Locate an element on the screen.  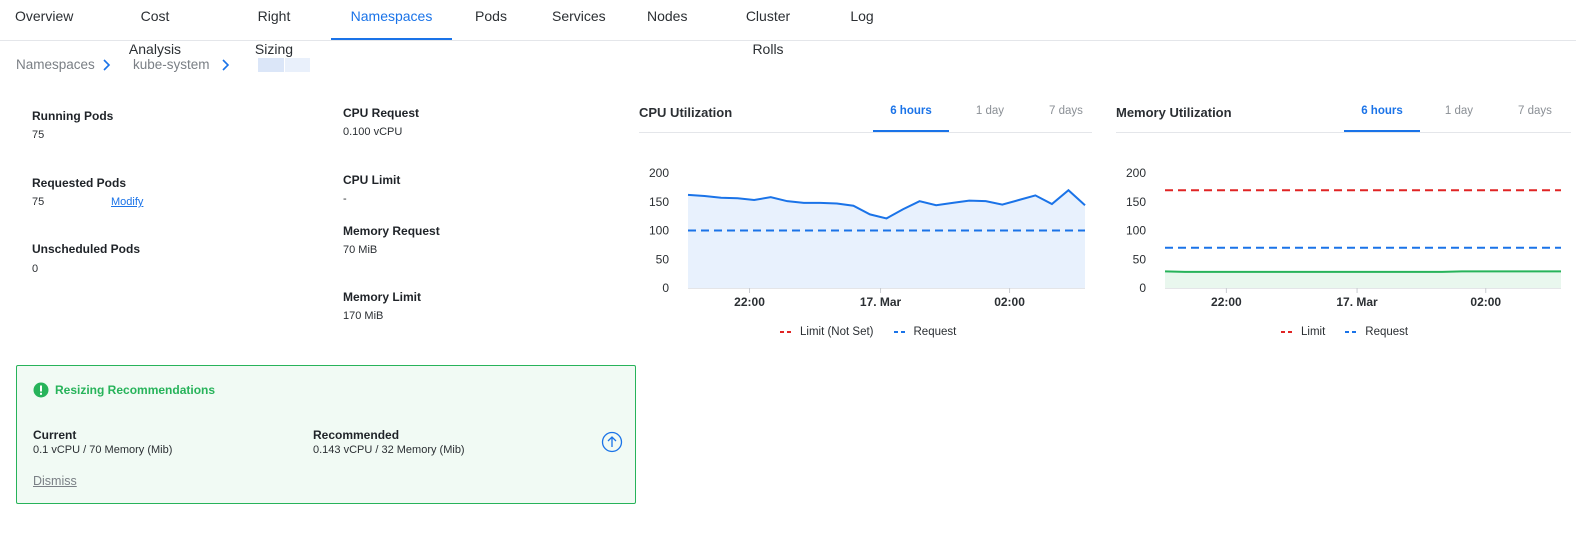
cpu-request-label: CPU Request is located at coordinates (381, 113).